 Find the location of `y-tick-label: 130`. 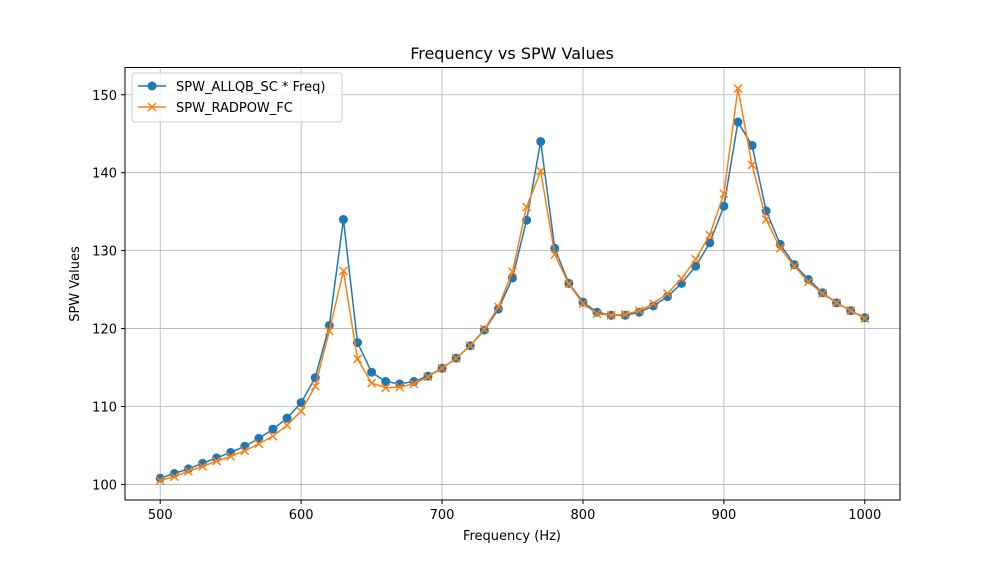

y-tick-label: 130 is located at coordinates (104, 252).